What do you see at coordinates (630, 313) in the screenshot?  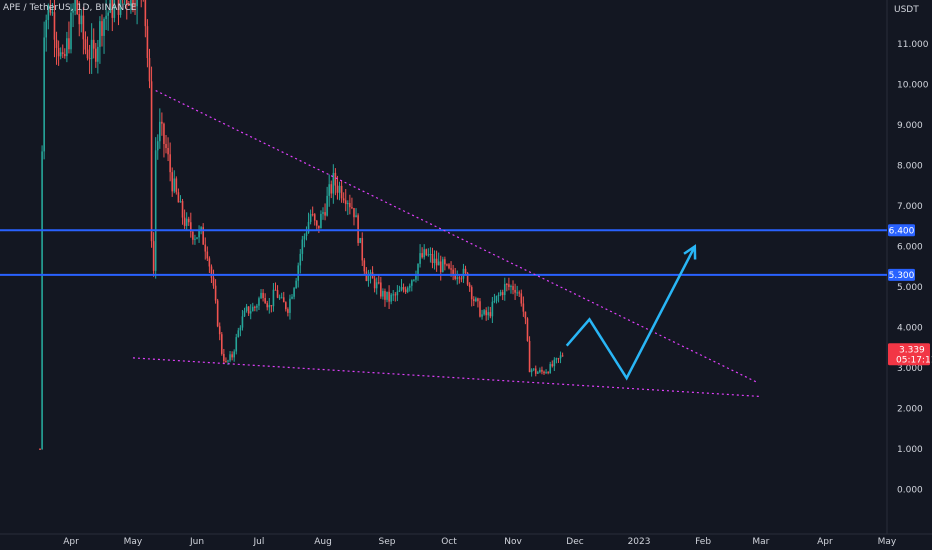 I see `projection-path` at bounding box center [630, 313].